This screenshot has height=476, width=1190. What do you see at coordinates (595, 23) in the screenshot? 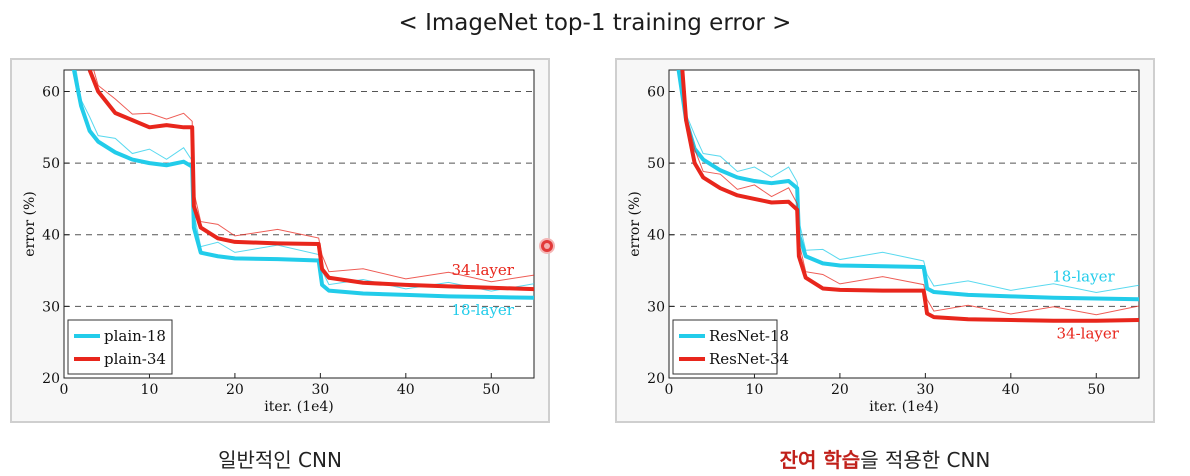
I see `slide-title: < ImageNet top-1 training error >` at bounding box center [595, 23].